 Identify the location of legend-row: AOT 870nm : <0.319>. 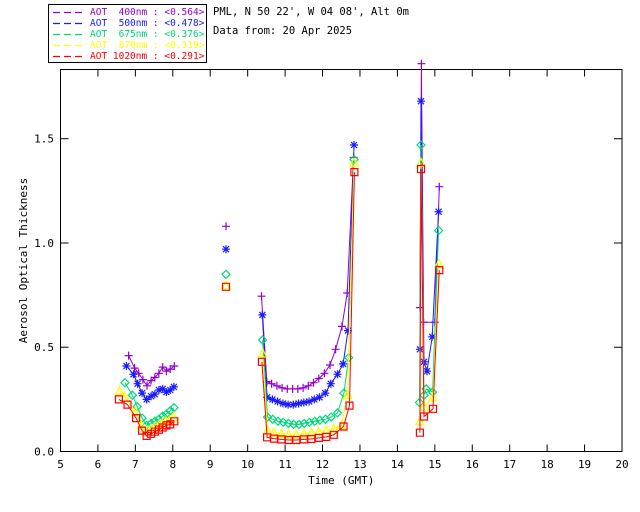
(127, 45).